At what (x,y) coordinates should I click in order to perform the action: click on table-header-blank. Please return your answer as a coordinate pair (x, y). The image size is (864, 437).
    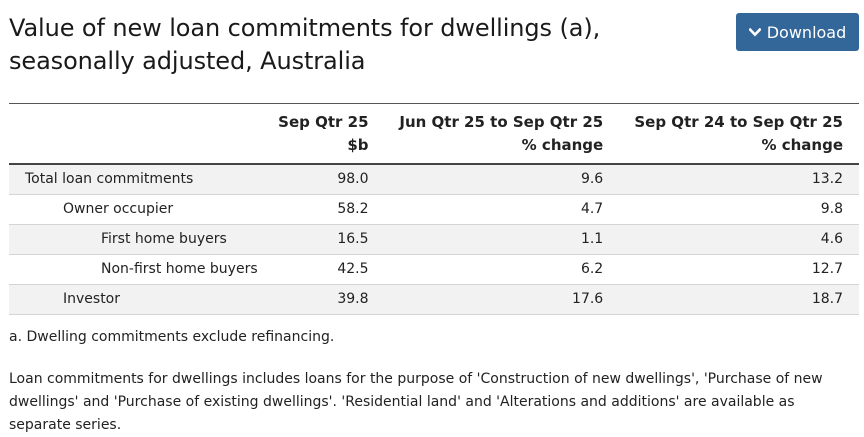
    Looking at the image, I should click on (140, 134).